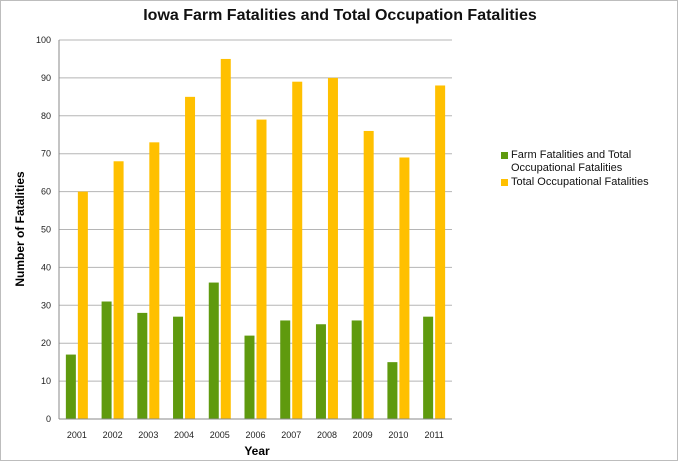 This screenshot has width=678, height=462. I want to click on bar-farm-2007, so click(285, 369).